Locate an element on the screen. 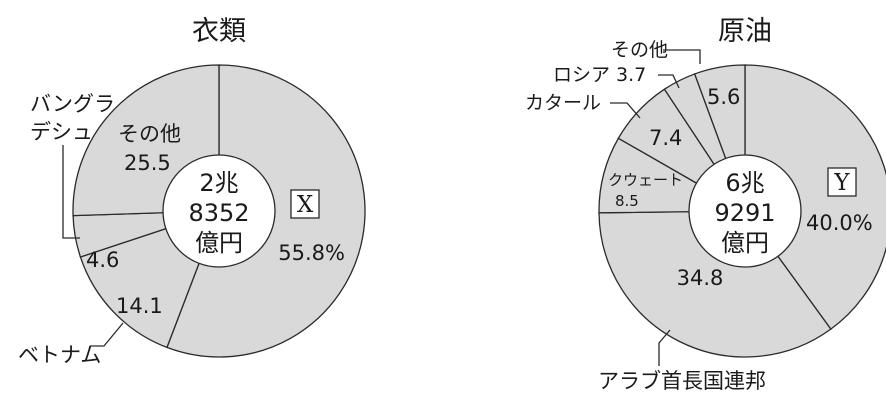 This screenshot has height=396, width=886. crude-oil-chart-title: 原油 is located at coordinates (745, 31).